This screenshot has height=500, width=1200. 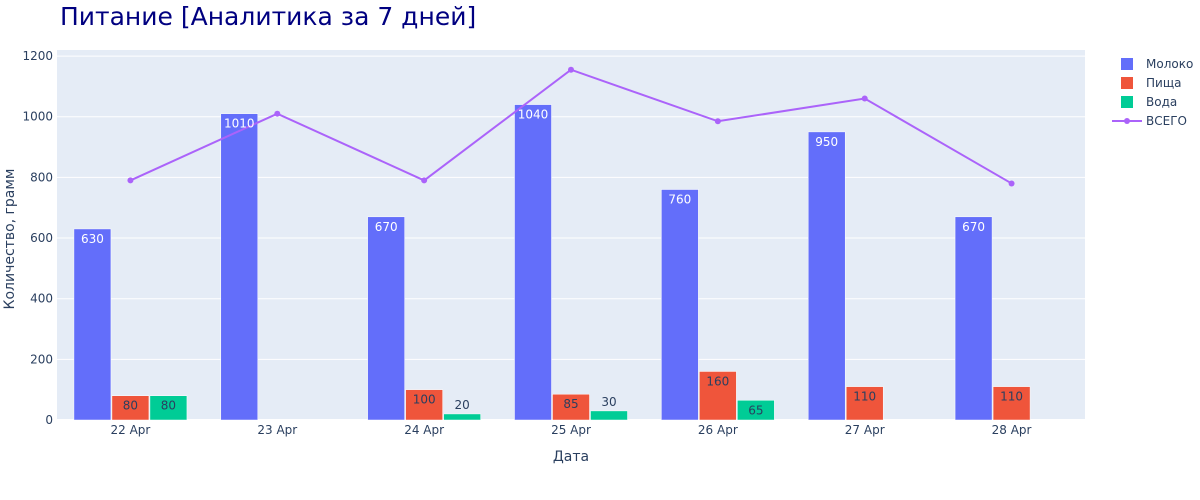 I want to click on bar-label: 30, so click(x=608, y=402).